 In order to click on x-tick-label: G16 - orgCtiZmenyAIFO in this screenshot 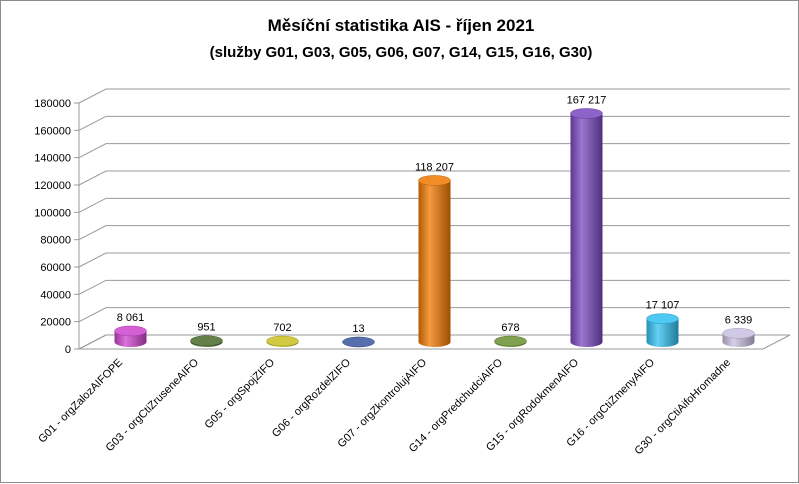, I will do `click(610, 402)`.